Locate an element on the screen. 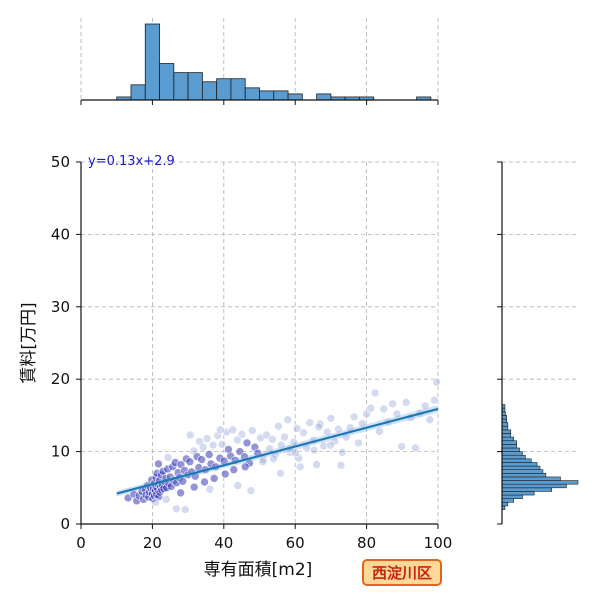  x-tick-label: 100 is located at coordinates (438, 543).